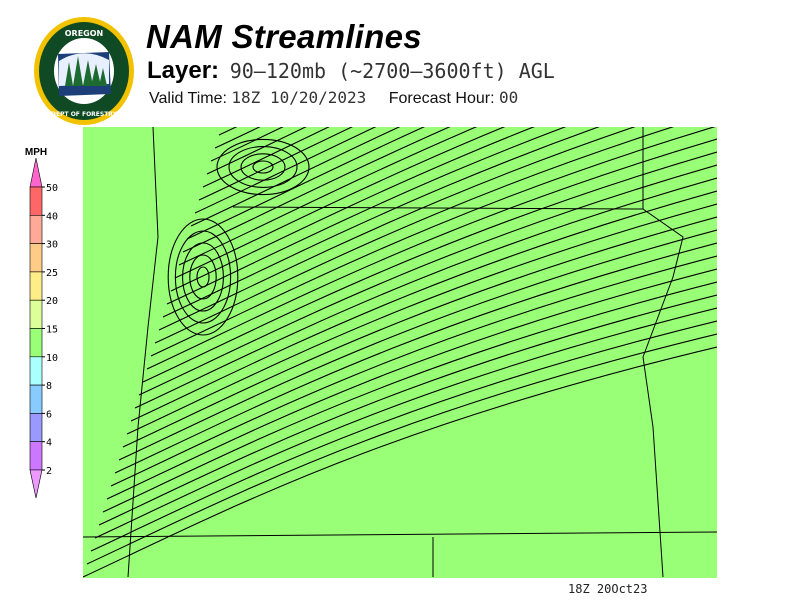 Image resolution: width=800 pixels, height=600 pixels. Describe the element at coordinates (36, 484) in the screenshot. I see `legend-arrow-bottom` at that location.